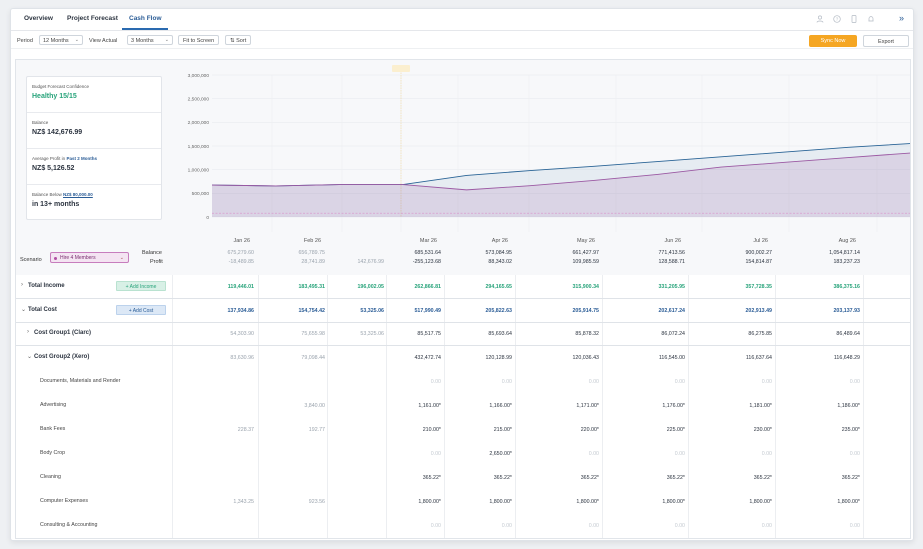 Image resolution: width=923 pixels, height=549 pixels. I want to click on add-income-button: + Add Income, so click(141, 286).